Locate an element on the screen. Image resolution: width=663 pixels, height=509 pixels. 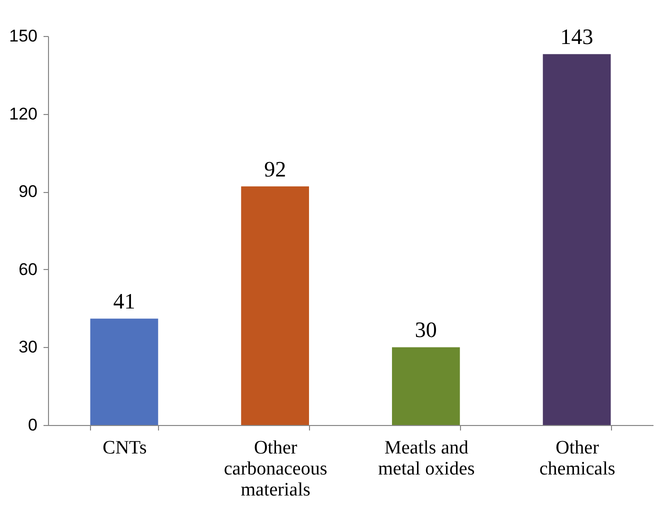
y-tick-label: 60 is located at coordinates (28, 269).